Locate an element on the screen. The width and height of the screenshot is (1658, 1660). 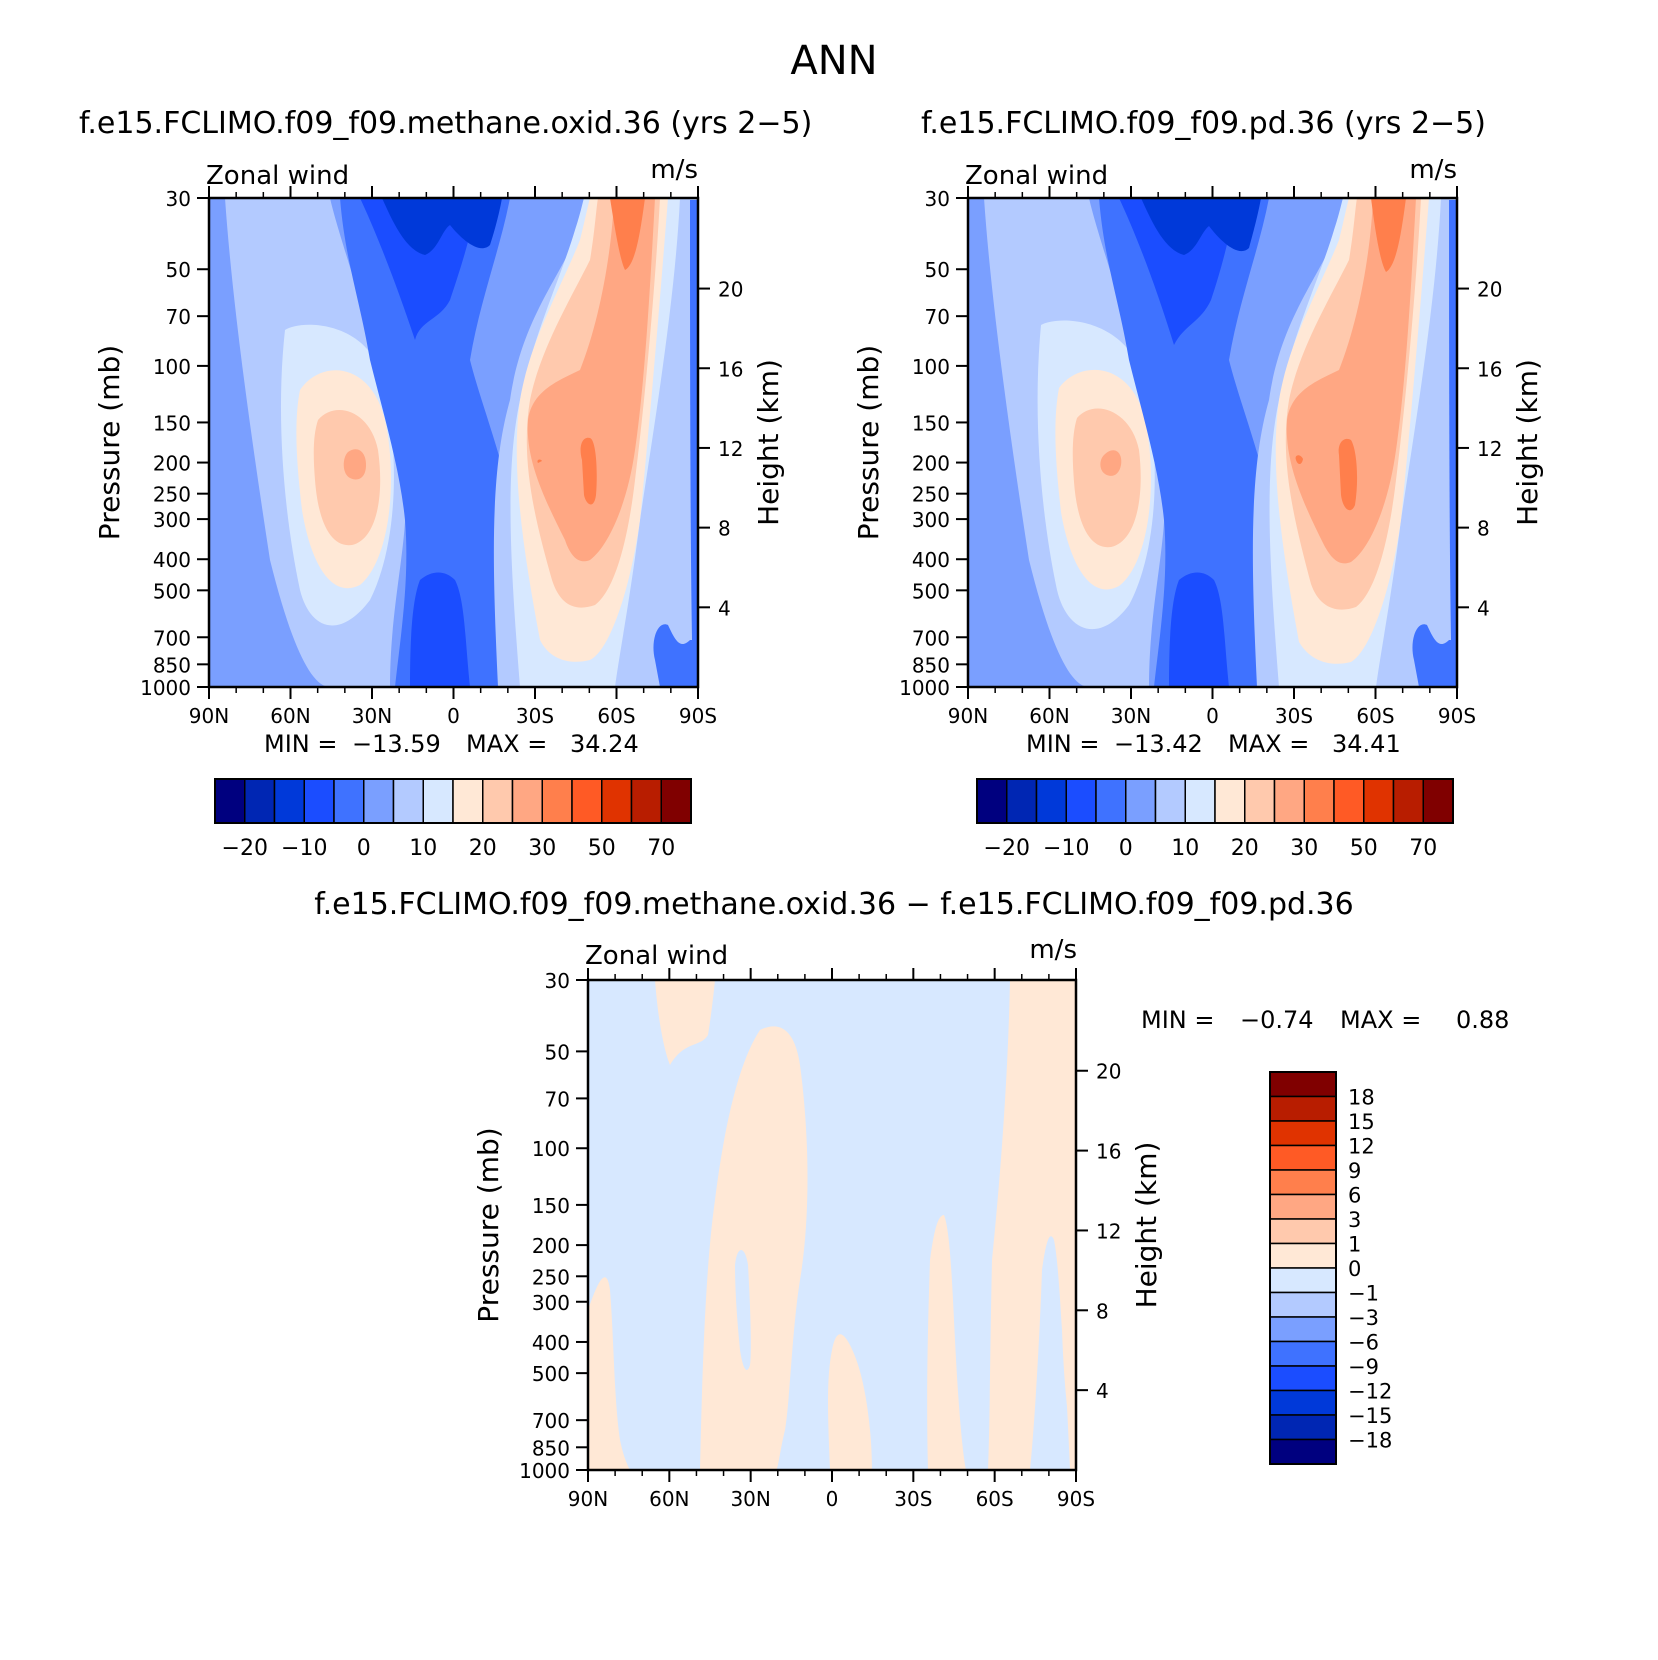
panel-diff-variable: Zonal wind is located at coordinates (656, 956).